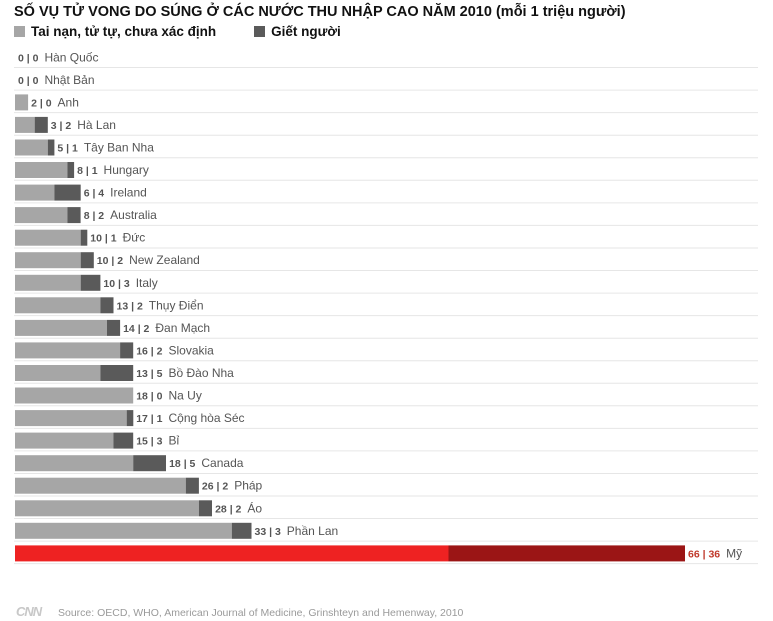 The image size is (773, 621). I want to click on bar-accident-my, so click(232, 553).